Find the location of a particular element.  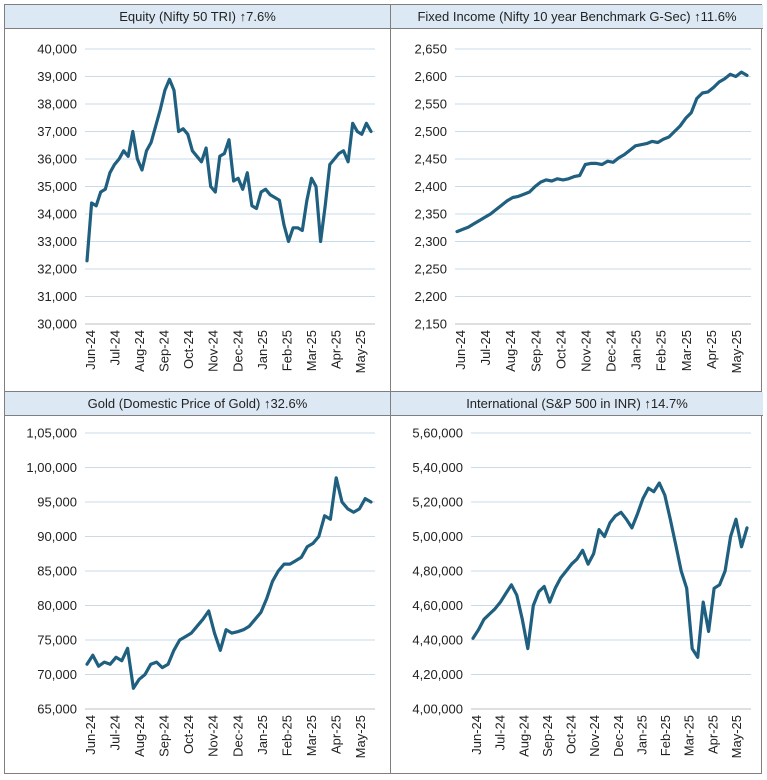

y-tick-label: 95,000 is located at coordinates (57, 502).